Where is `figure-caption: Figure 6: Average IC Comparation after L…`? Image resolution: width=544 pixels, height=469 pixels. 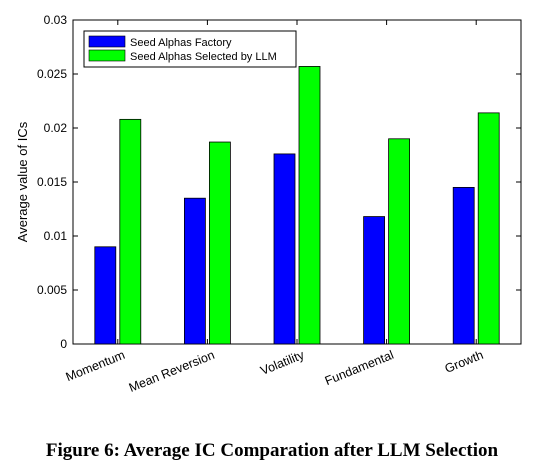 figure-caption: Figure 6: Average IC Comparation after L… is located at coordinates (272, 450).